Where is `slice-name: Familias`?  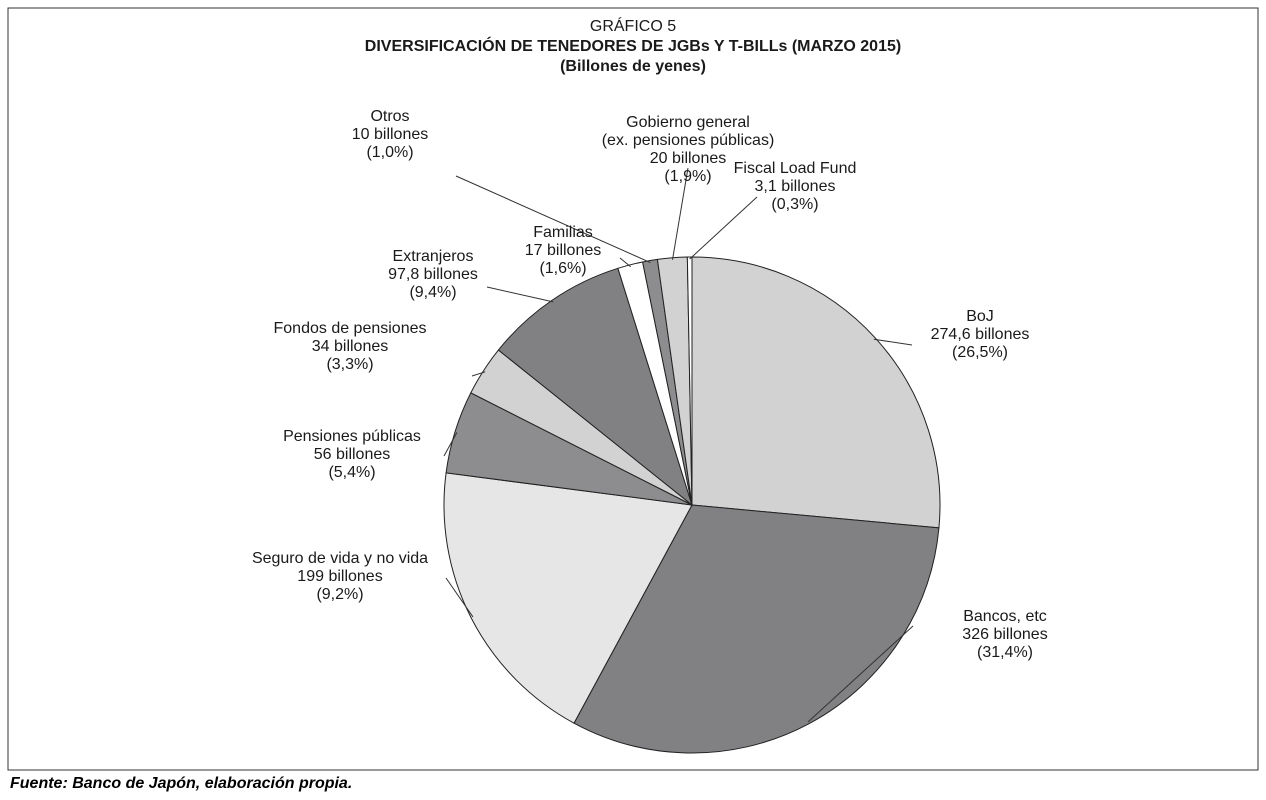
slice-name: Familias is located at coordinates (563, 232).